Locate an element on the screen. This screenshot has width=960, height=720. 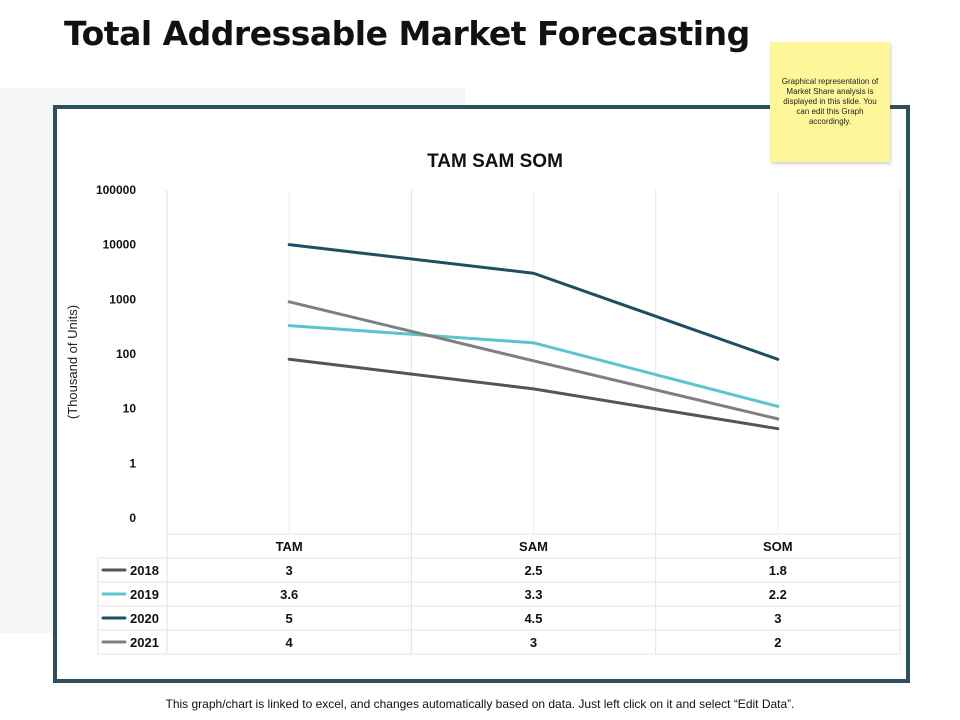
page-title: Total Addressable Market Forecasting is located at coordinates (407, 33).